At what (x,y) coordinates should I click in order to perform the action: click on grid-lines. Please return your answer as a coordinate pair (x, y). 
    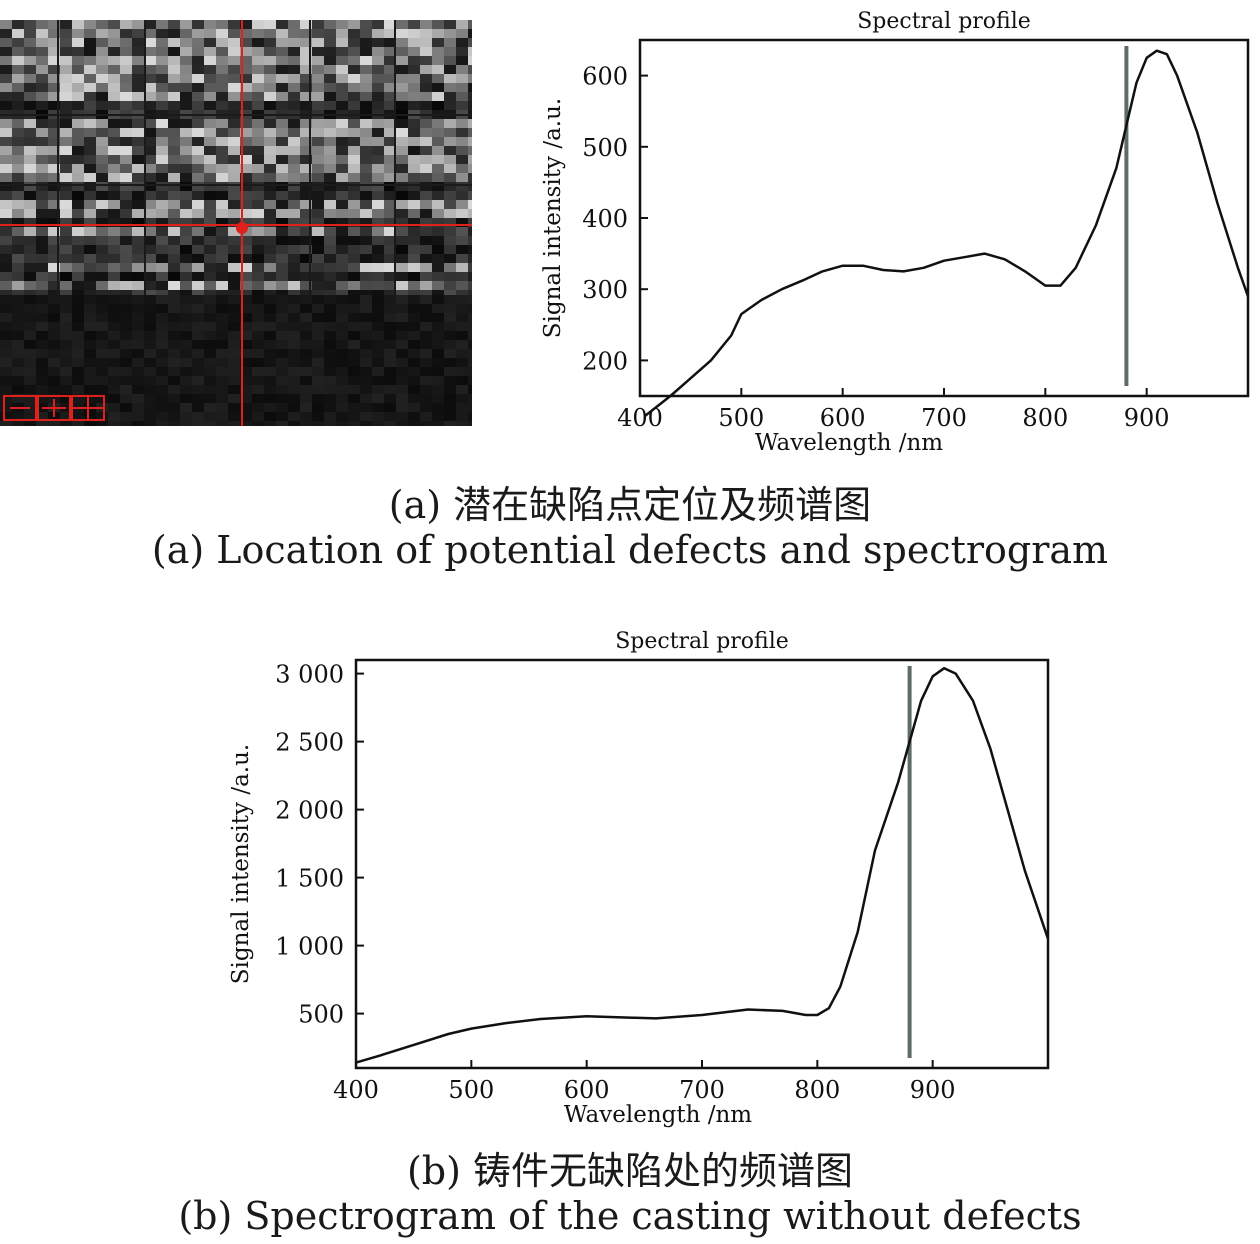
    Looking at the image, I should click on (236, 157).